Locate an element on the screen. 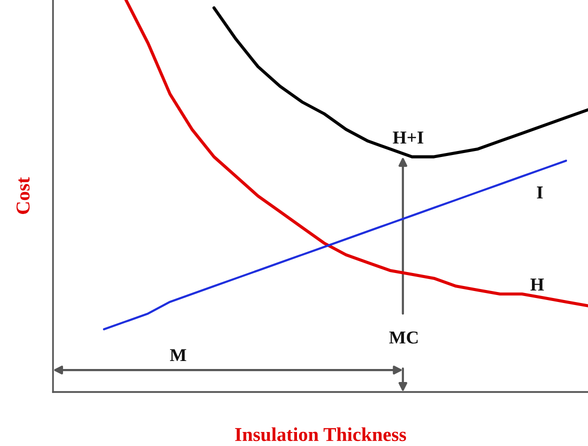 The height and width of the screenshot is (446, 588). annotation: H+I is located at coordinates (408, 138).